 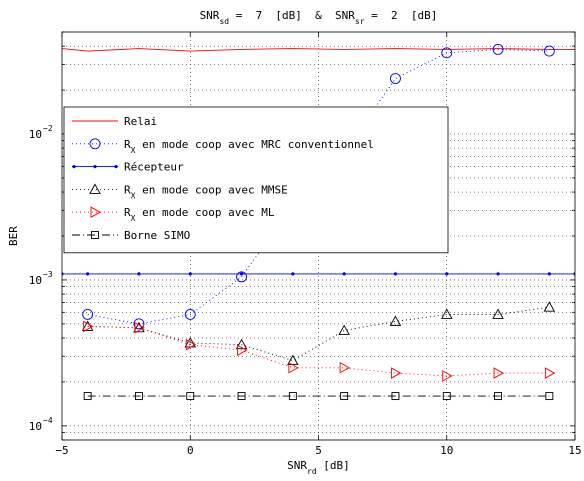 What do you see at coordinates (157, 235) in the screenshot?
I see `legend-label: Borne SIMO` at bounding box center [157, 235].